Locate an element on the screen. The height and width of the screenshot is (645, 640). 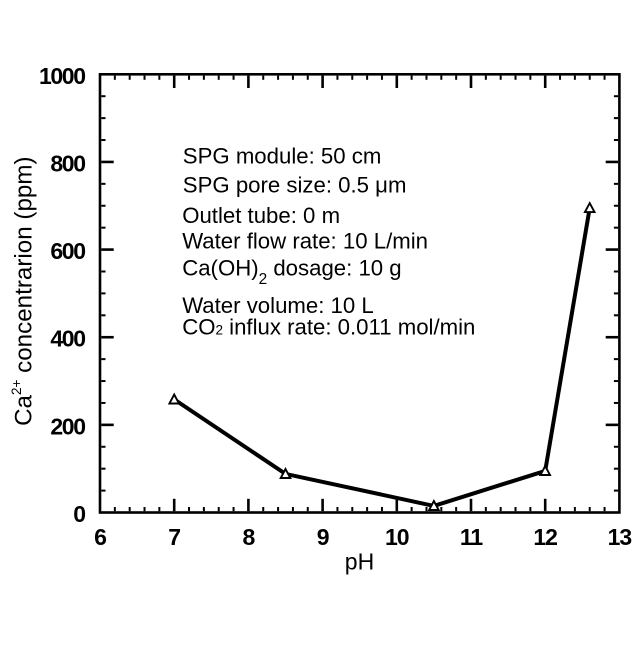
svg-text: 11 is located at coordinates (472, 537).